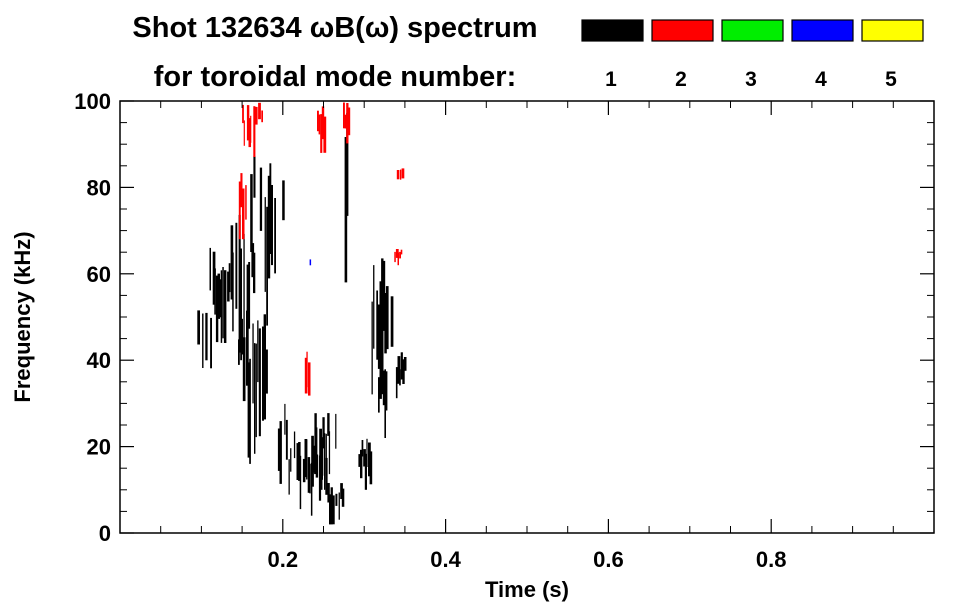 The image size is (963, 615). What do you see at coordinates (527, 589) in the screenshot?
I see `x-axis-title: Time (s)` at bounding box center [527, 589].